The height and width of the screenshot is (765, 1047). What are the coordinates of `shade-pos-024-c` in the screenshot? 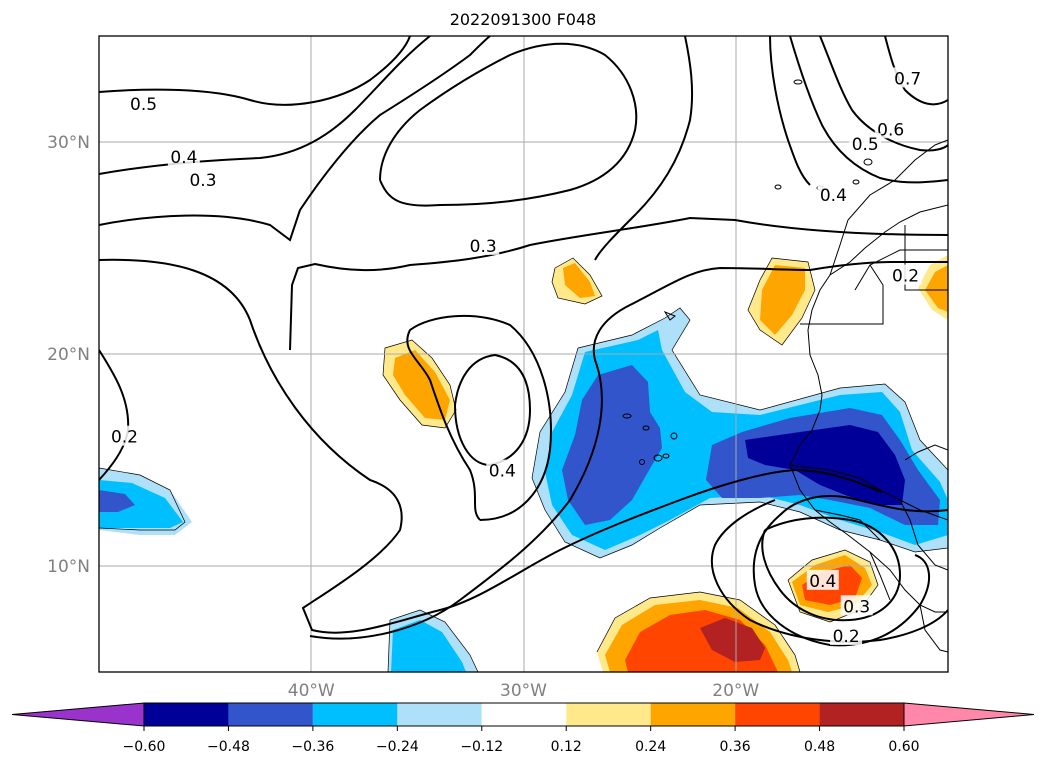 It's located at (782, 300).